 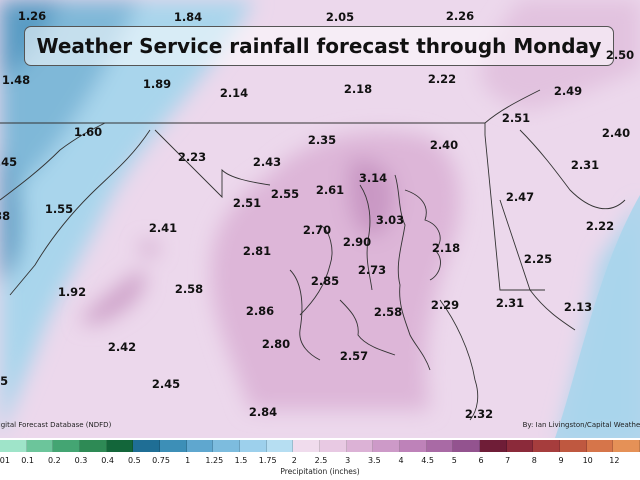 I want to click on rainfall-value: 2.81, so click(x=257, y=251).